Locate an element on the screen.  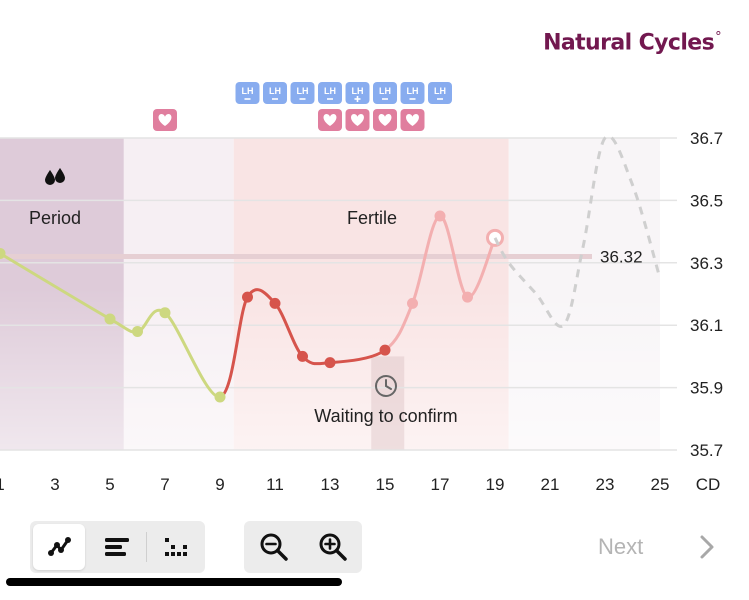
bars-view-button is located at coordinates (117, 547).